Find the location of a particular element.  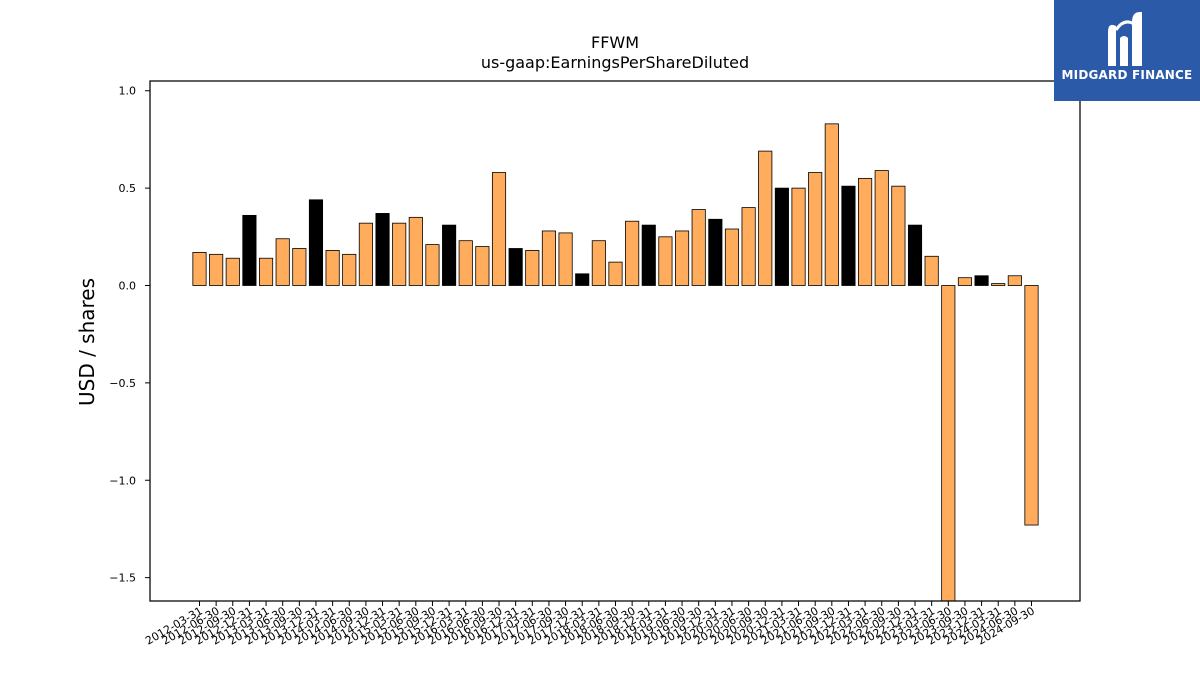

y-tick-label: 0.5 is located at coordinates (128, 188).